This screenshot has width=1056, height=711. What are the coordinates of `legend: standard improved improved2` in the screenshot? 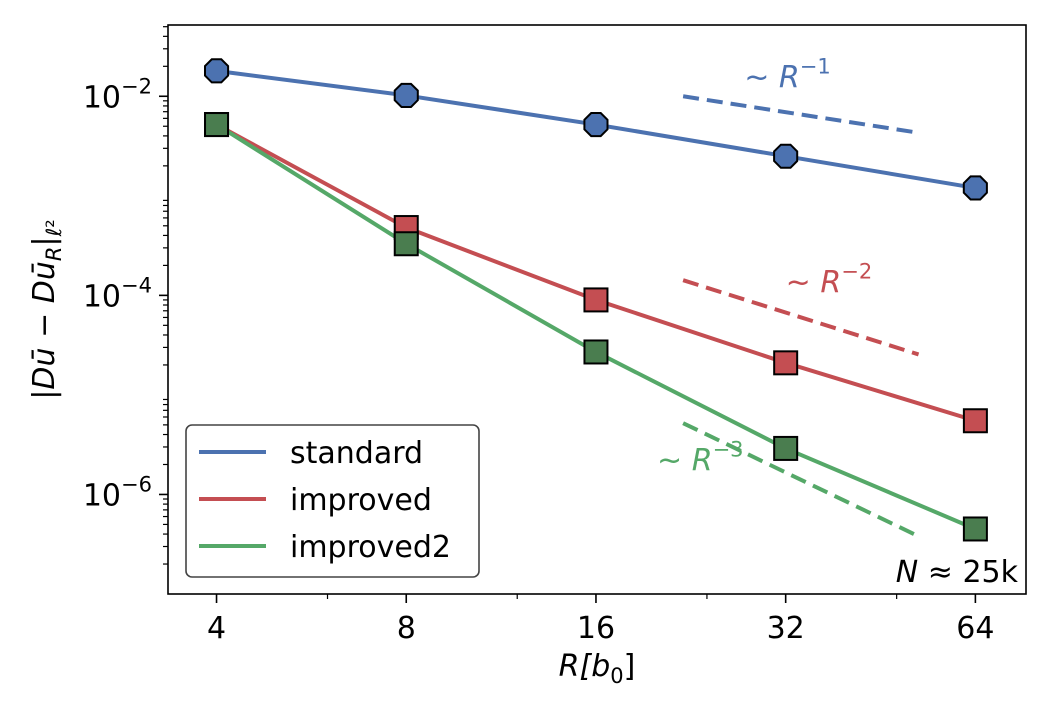 It's located at (332, 501).